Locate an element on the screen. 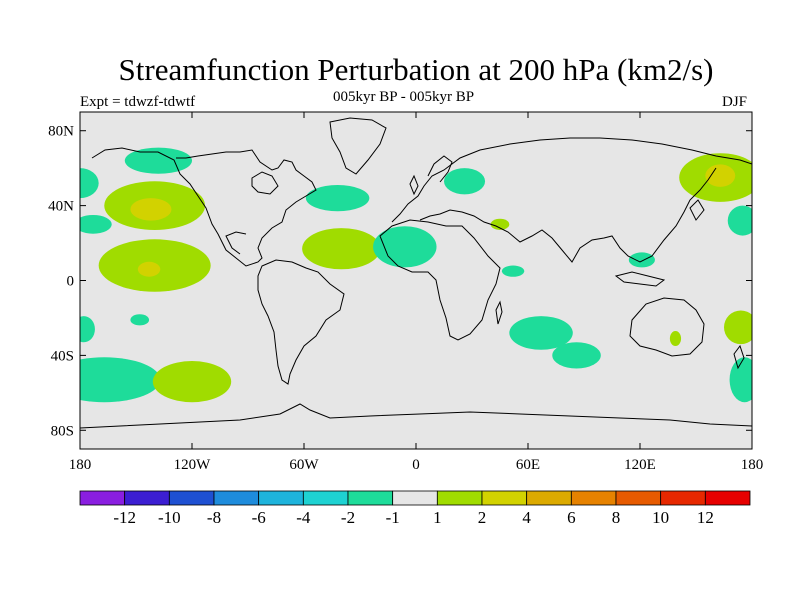 This screenshot has height=600, width=800. colorbar-label-12: 10 is located at coordinates (660, 517).